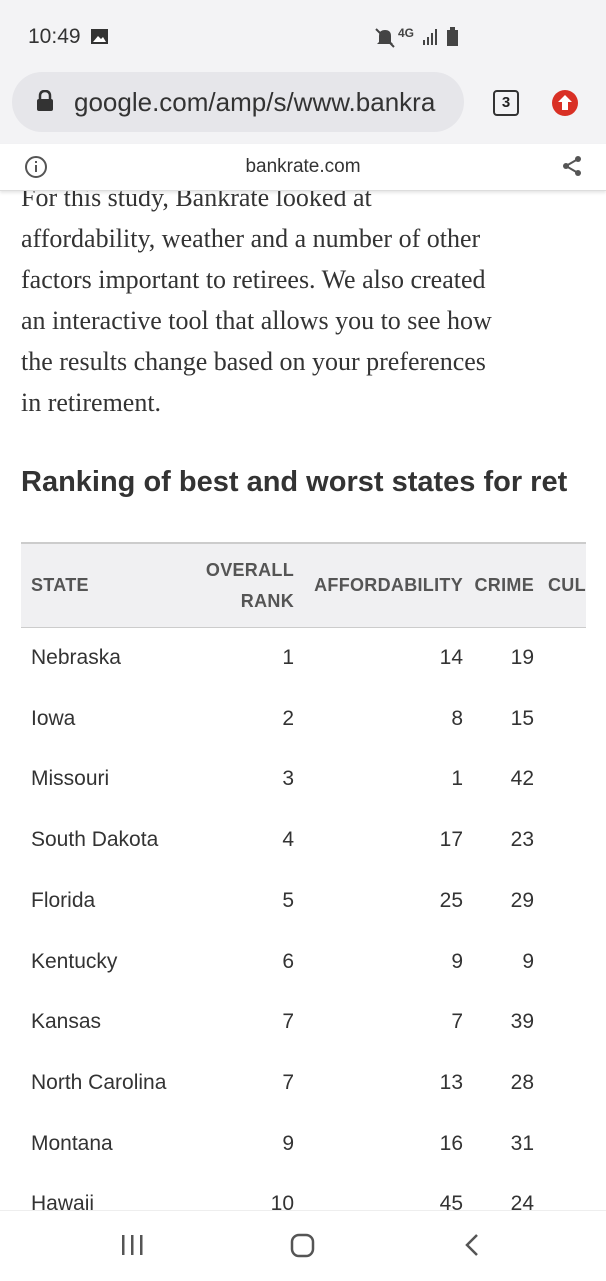 The width and height of the screenshot is (606, 1281). What do you see at coordinates (255, 102) in the screenshot?
I see `url-text: google.com/amp/s/www.bankra` at bounding box center [255, 102].